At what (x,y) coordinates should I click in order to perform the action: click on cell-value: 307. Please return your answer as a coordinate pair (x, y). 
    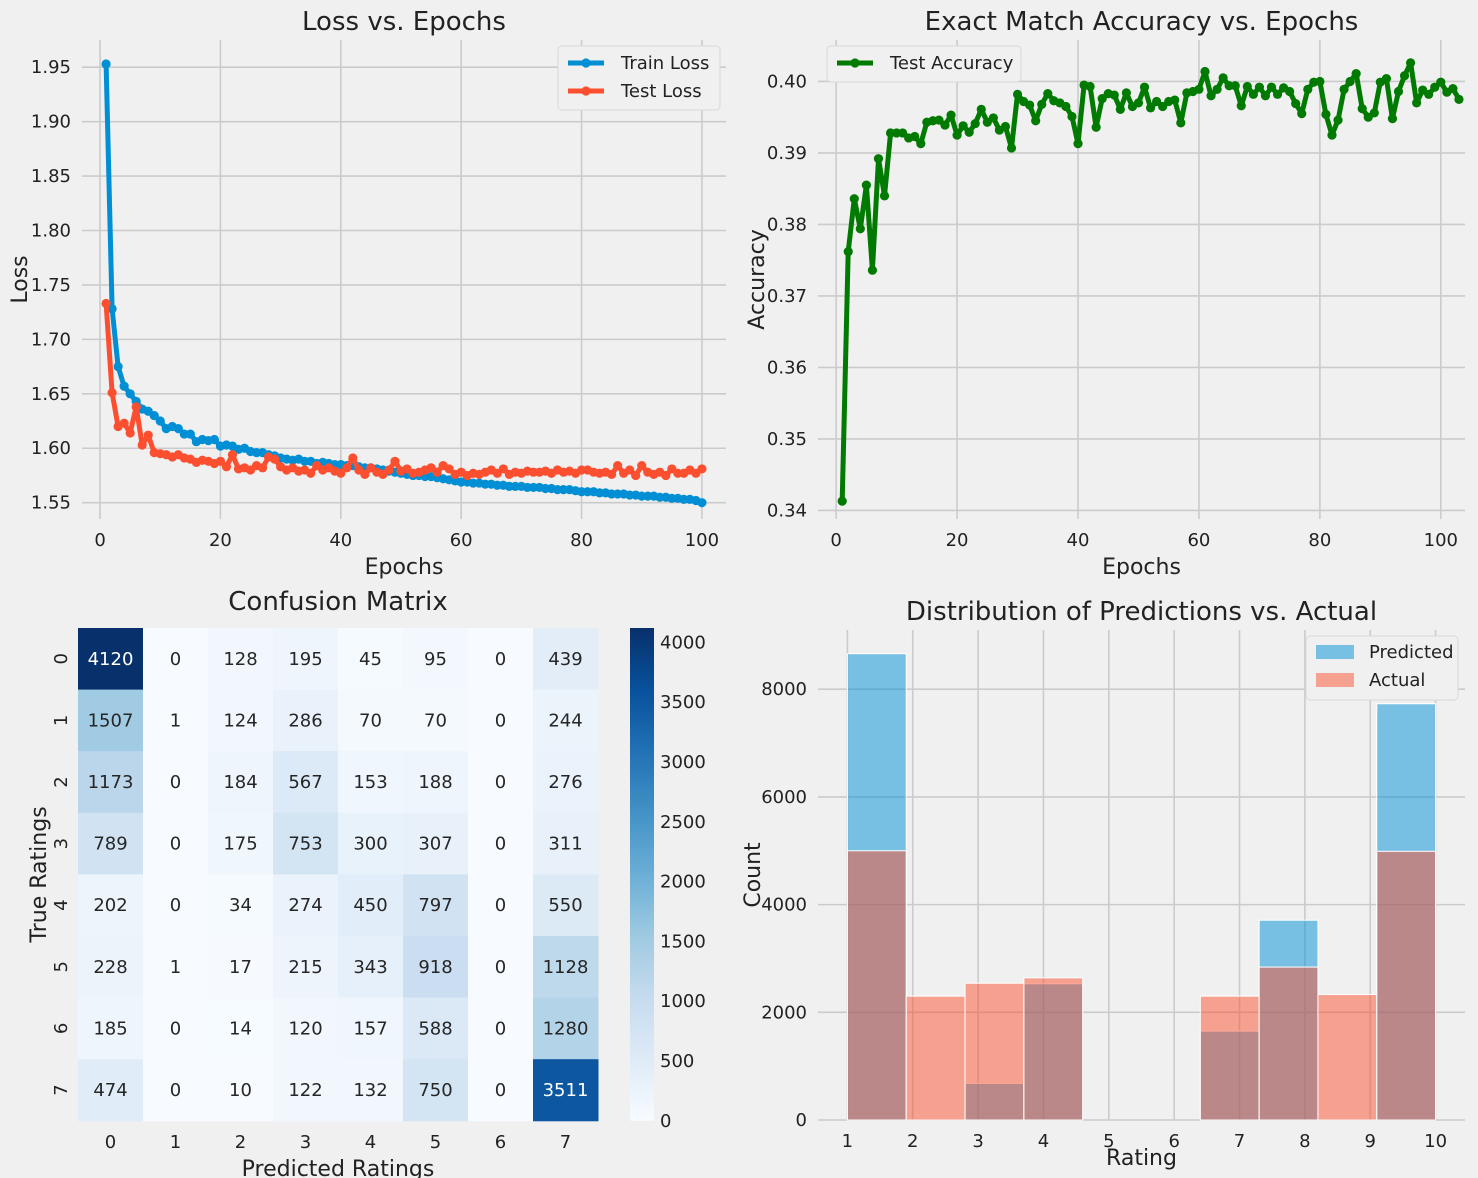
    Looking at the image, I should click on (435, 844).